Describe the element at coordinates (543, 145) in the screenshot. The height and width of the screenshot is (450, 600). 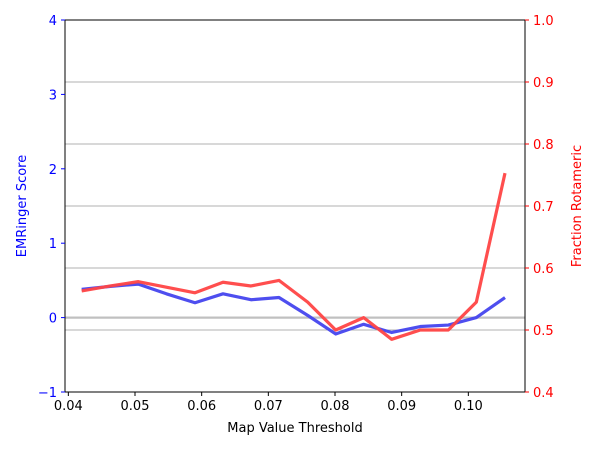
I see `right-y-tick-label: 0.8` at that location.